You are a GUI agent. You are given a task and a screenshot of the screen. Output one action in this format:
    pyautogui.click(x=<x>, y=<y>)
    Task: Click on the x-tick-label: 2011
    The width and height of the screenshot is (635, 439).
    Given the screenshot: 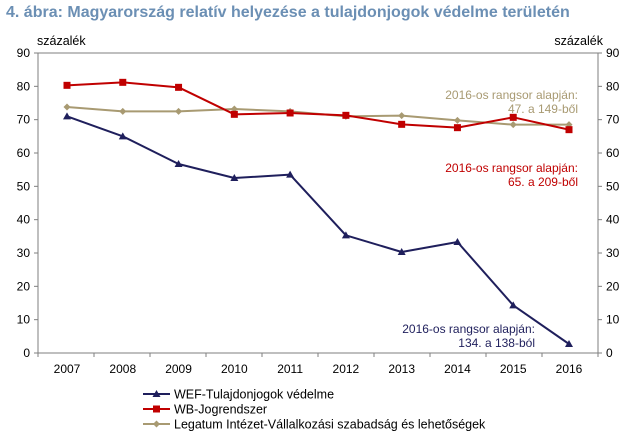 What is the action you would take?
    pyautogui.click(x=290, y=369)
    